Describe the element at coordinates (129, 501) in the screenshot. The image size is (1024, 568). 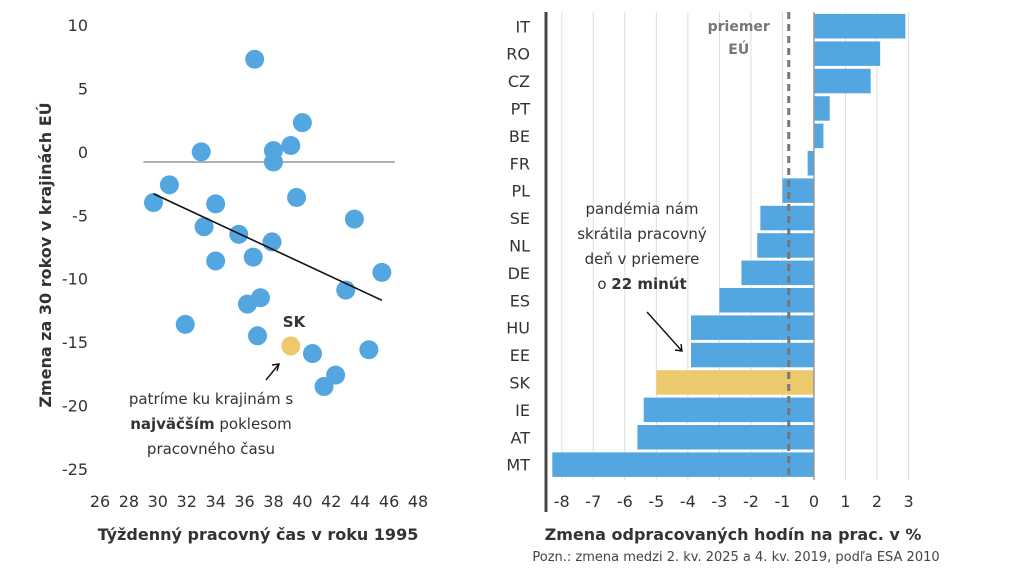
I see `scatter-x-tick-1: 28` at that location.